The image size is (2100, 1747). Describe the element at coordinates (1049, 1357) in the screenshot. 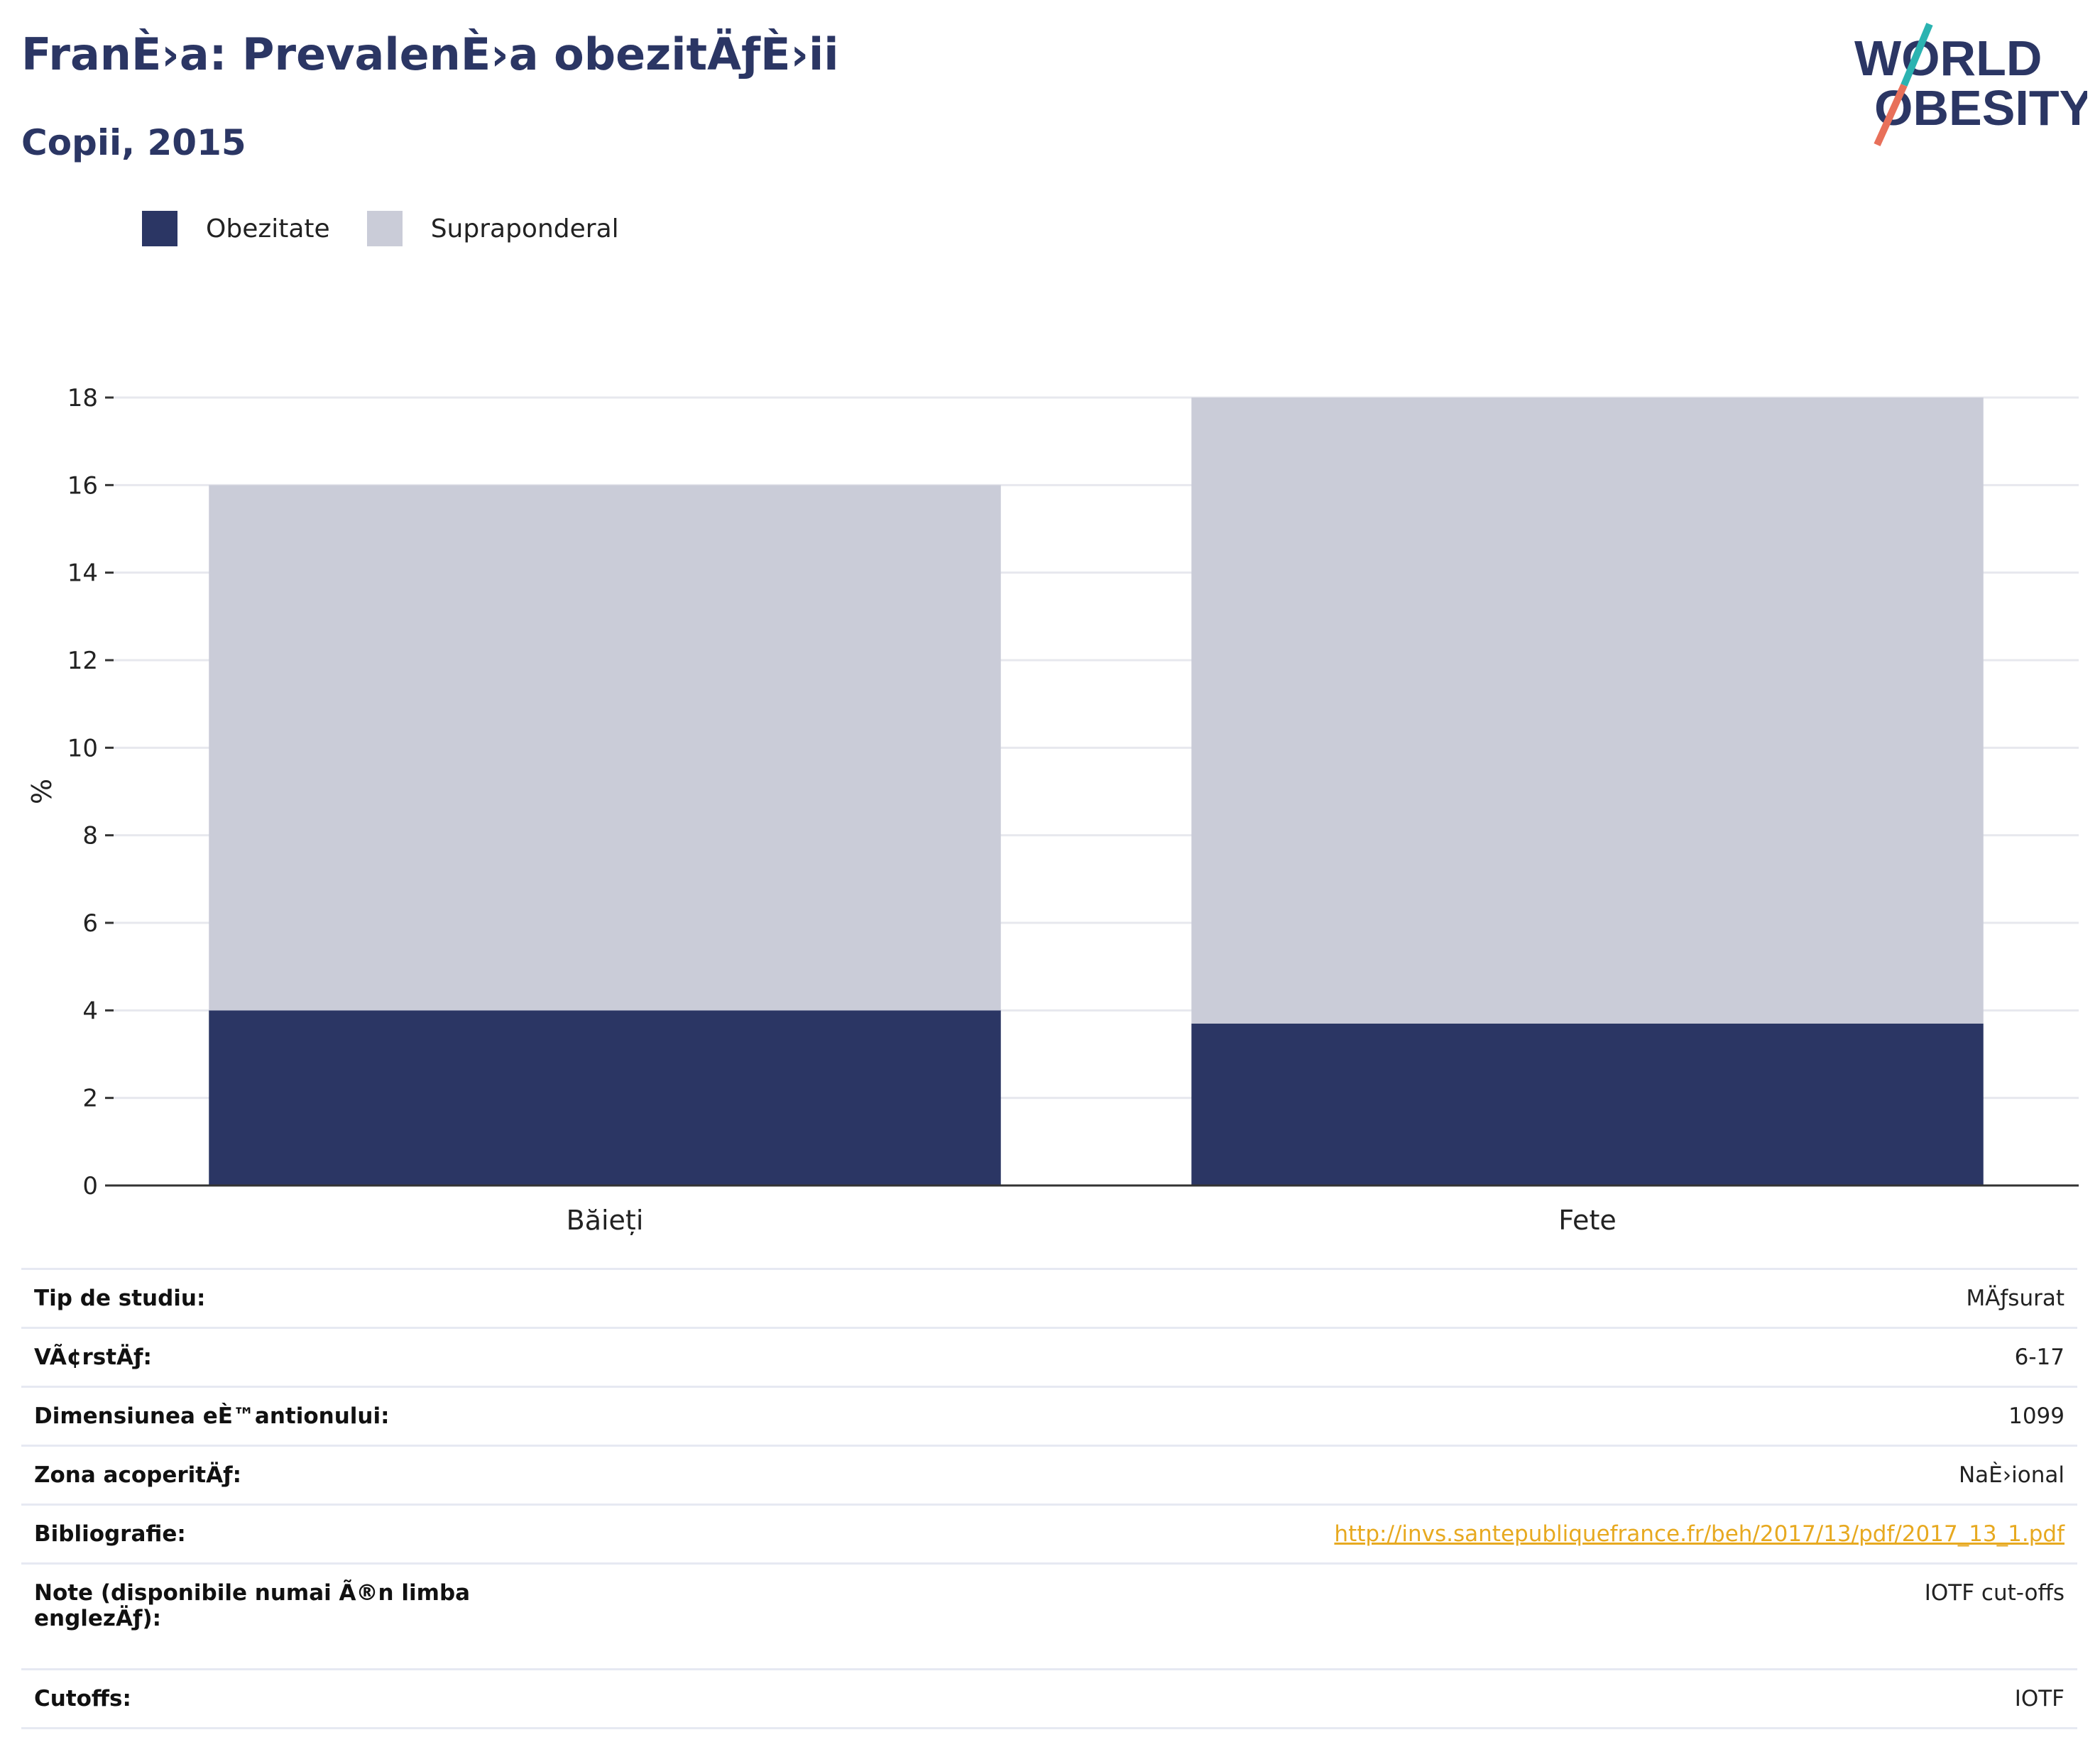

I see `info-row: VÃ¢rstÄƒ: 6-17` at that location.